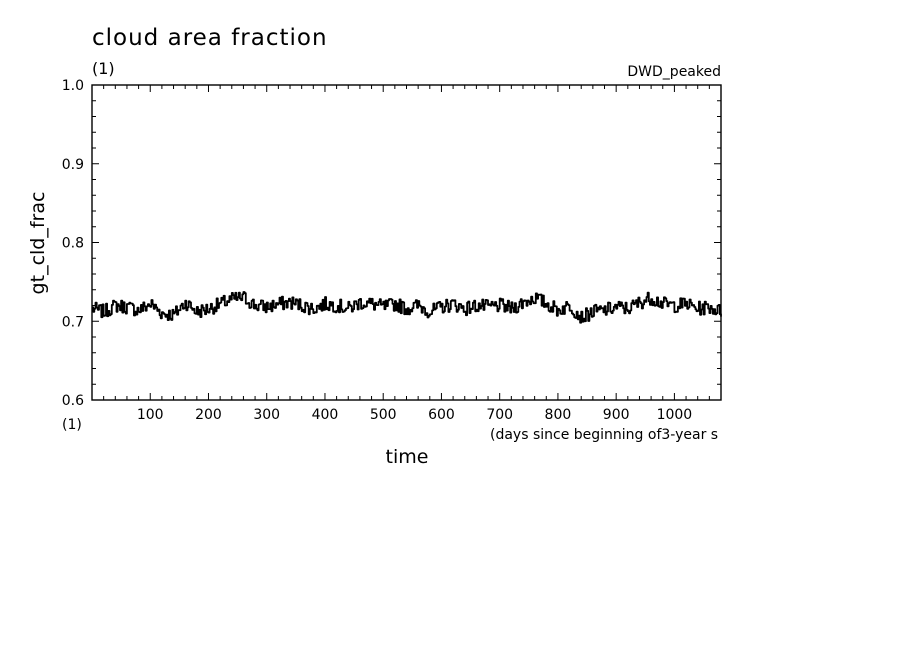 The image size is (904, 654). Describe the element at coordinates (414, 415) in the screenshot. I see `x-tick-labels: 100 200 300 400 500 600 700 800 900 1000` at that location.